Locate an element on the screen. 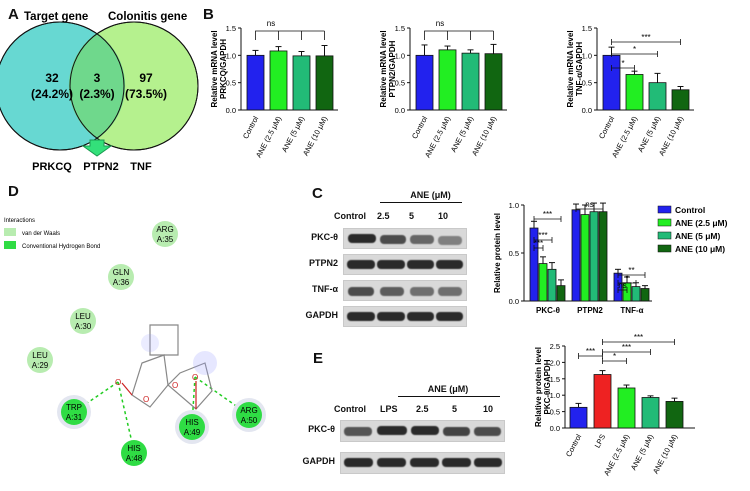 This screenshot has width=750, height=491. chart-b3-ytick-label: 1.5 is located at coordinates (587, 28).